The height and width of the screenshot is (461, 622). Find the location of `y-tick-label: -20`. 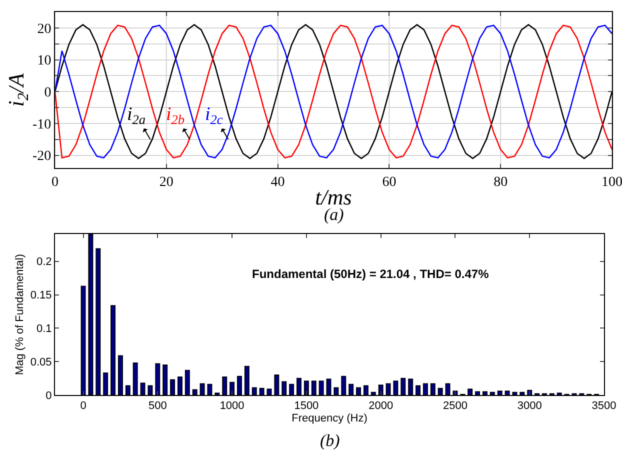

y-tick-label: -20 is located at coordinates (42, 156).